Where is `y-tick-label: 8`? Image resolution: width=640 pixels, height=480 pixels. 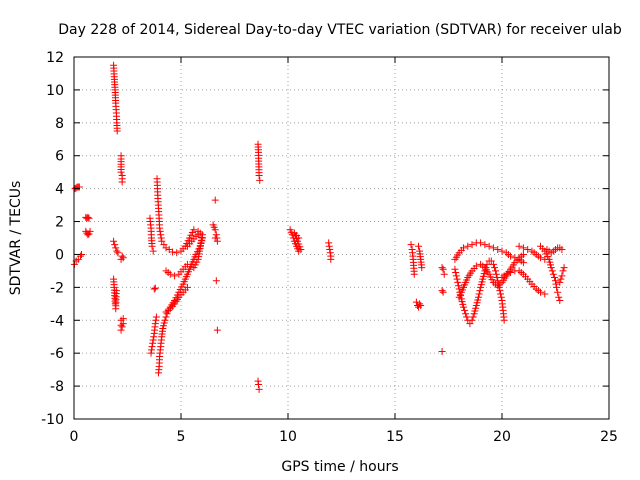 y-tick-label: 8 is located at coordinates (59, 124).